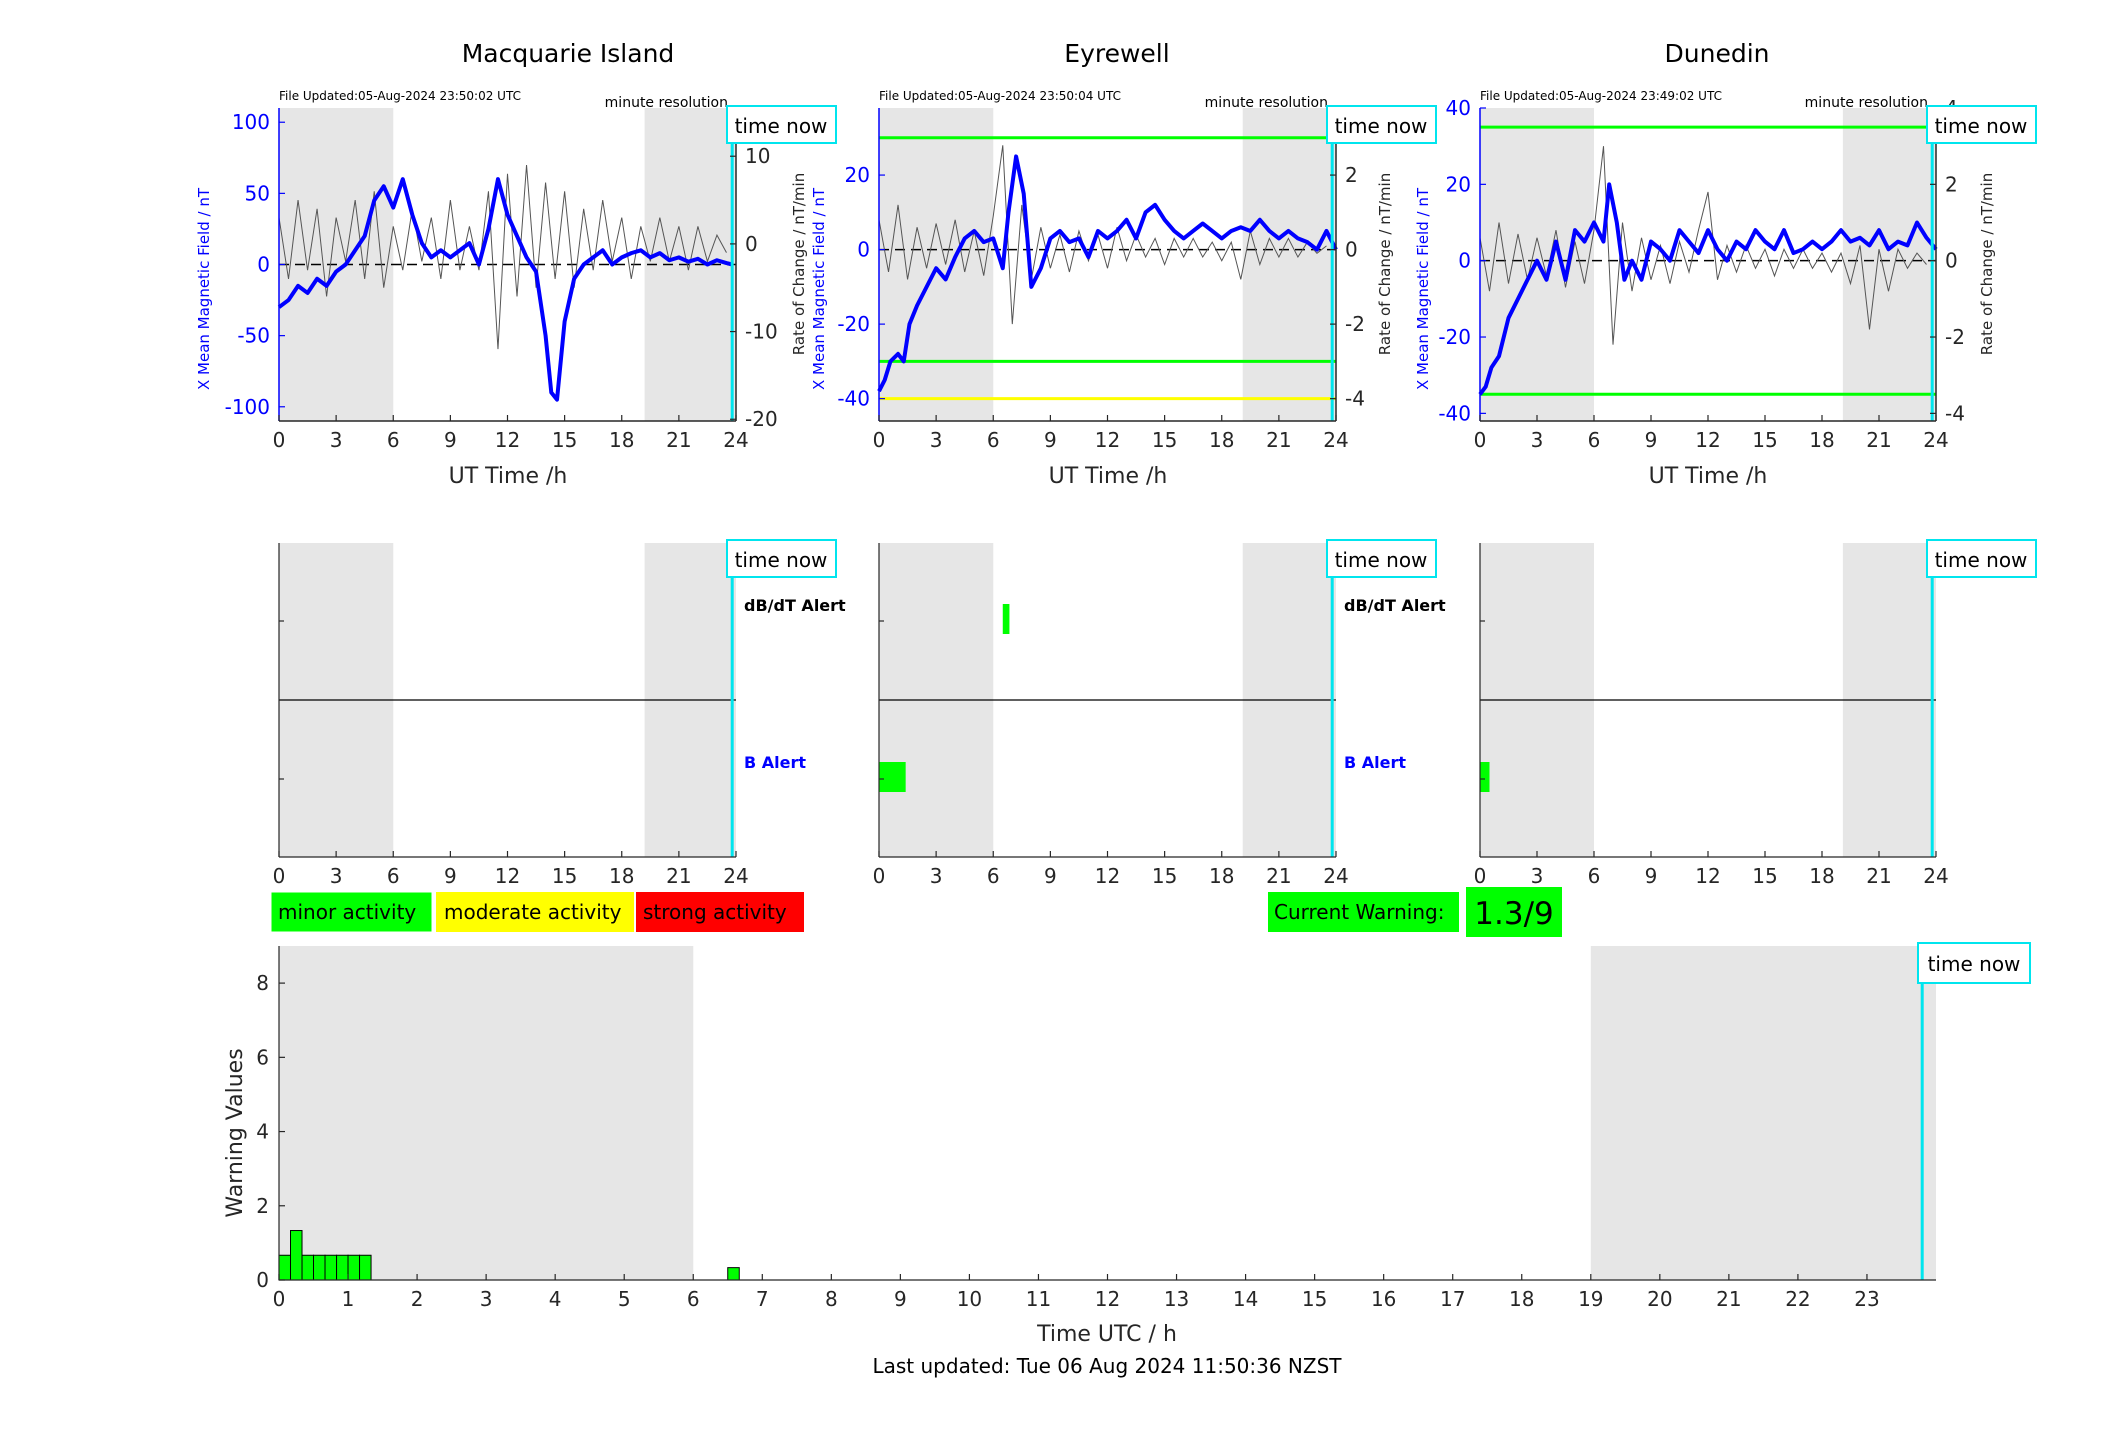 This screenshot has height=1437, width=2117. Describe the element at coordinates (262, 983) in the screenshot. I see `y-tick-label: 8` at that location.